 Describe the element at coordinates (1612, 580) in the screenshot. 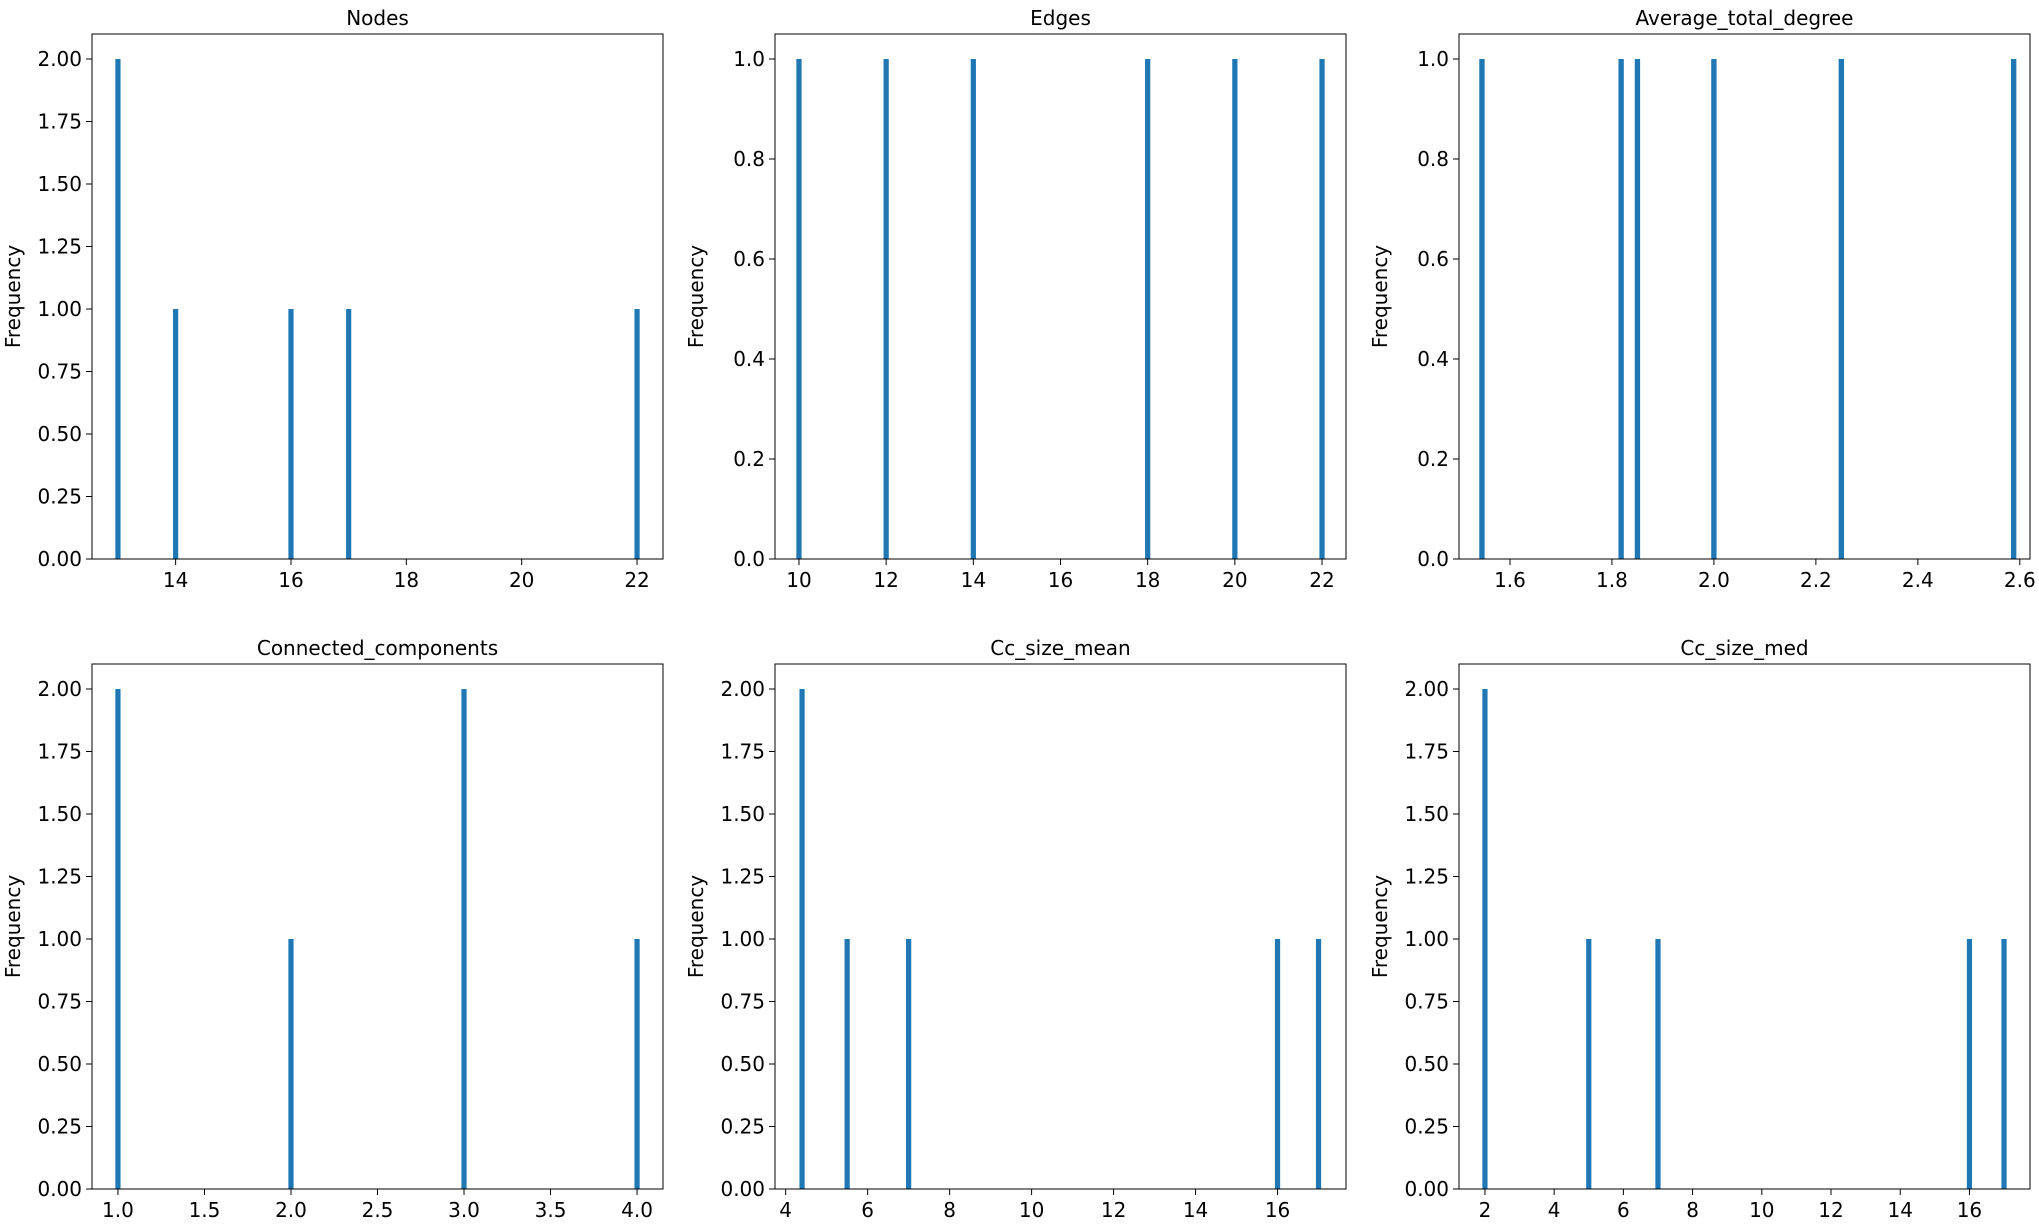

I see `x-tick-label: 1.8` at that location.